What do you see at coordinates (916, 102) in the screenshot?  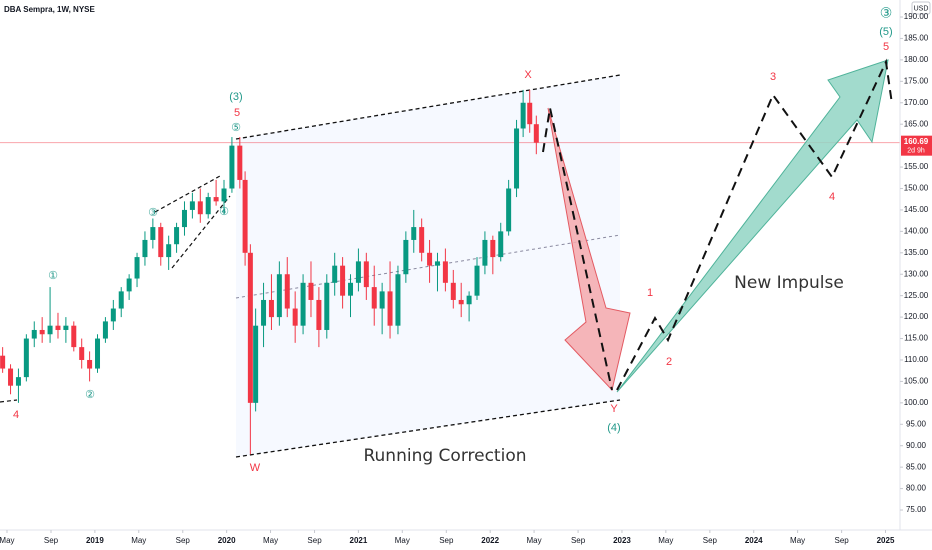 I see `y-tick-label: 170.00` at bounding box center [916, 102].